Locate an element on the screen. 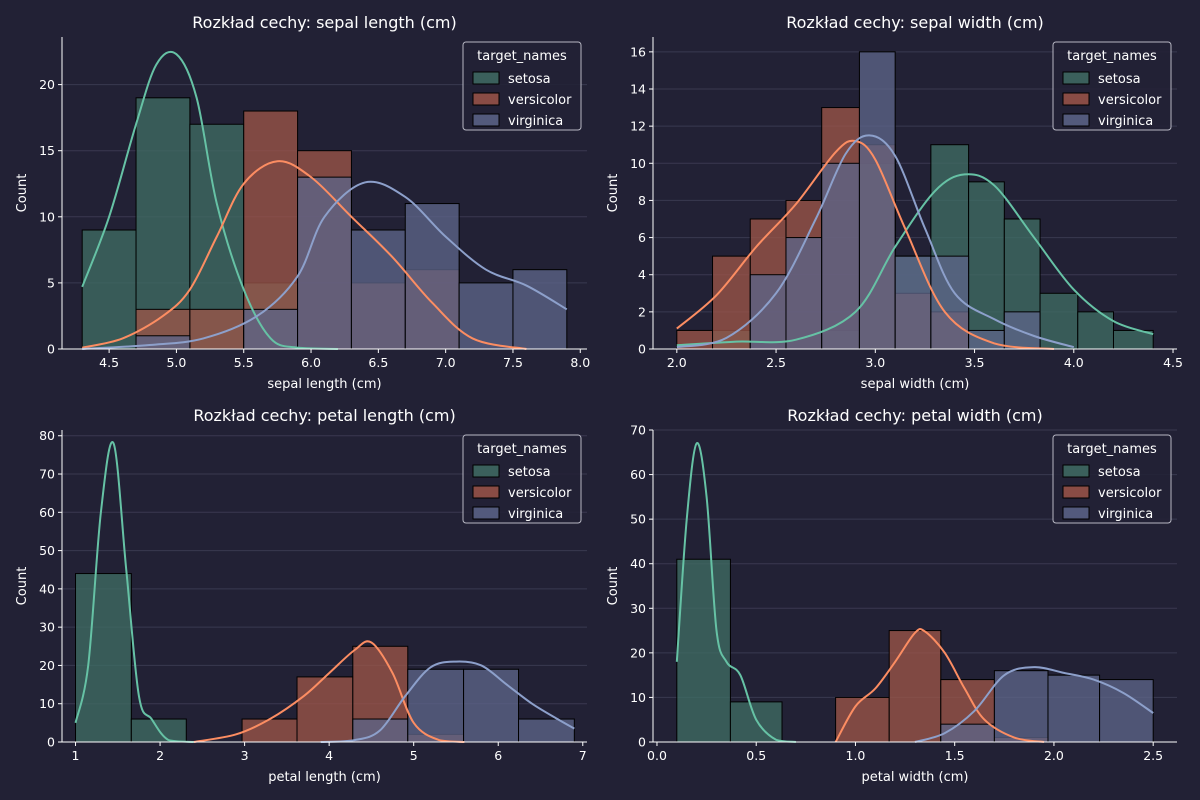 Image resolution: width=1200 pixels, height=800 pixels. y-tick-label: 16 is located at coordinates (638, 51).